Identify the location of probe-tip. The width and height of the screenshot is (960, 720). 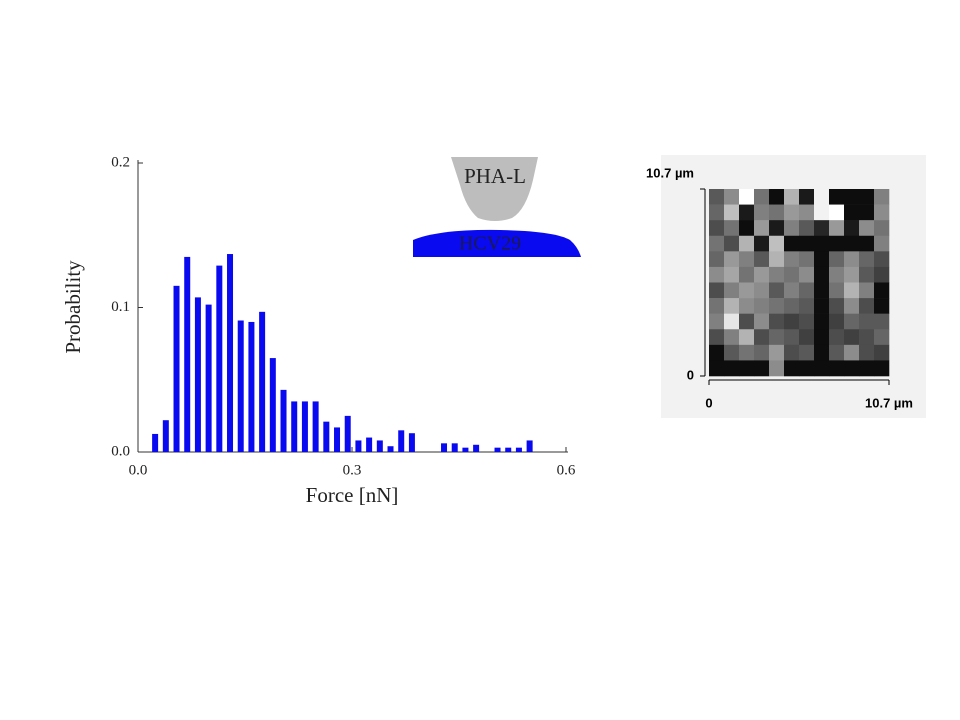
(494, 189).